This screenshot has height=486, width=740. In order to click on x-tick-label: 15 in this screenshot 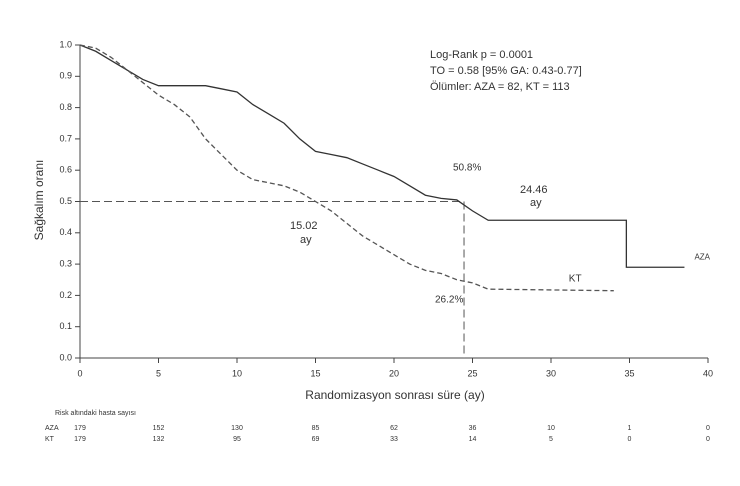, I will do `click(315, 373)`.